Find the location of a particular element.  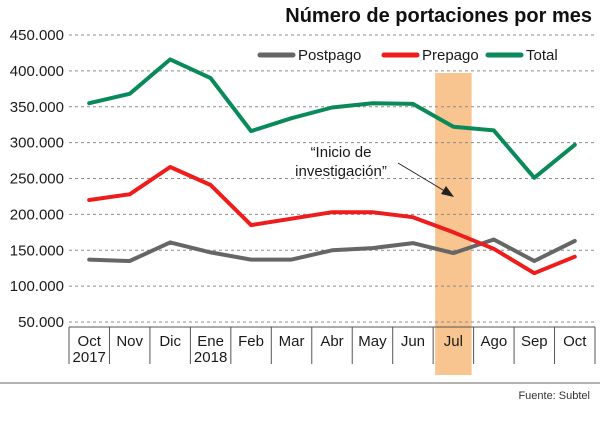

y-tick-label: 250.000 is located at coordinates (37, 179).